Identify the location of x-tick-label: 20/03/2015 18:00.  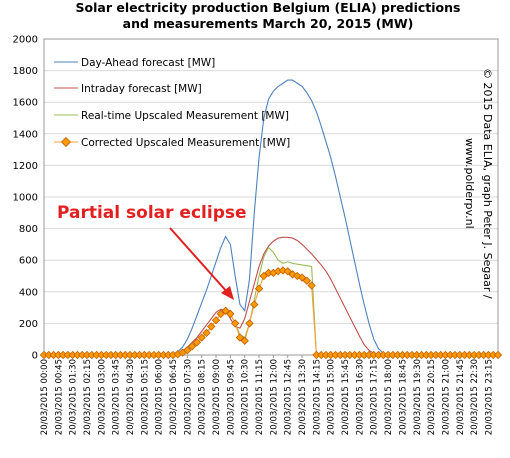
(389, 397).